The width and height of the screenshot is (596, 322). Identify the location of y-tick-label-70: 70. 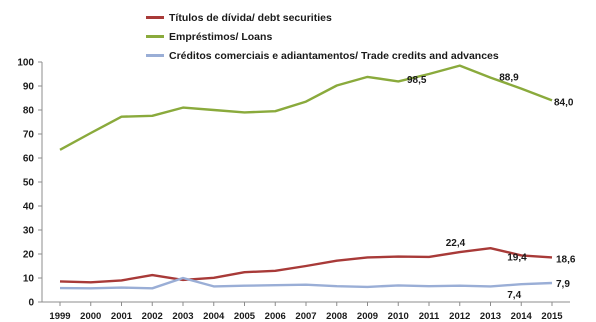
(29, 135).